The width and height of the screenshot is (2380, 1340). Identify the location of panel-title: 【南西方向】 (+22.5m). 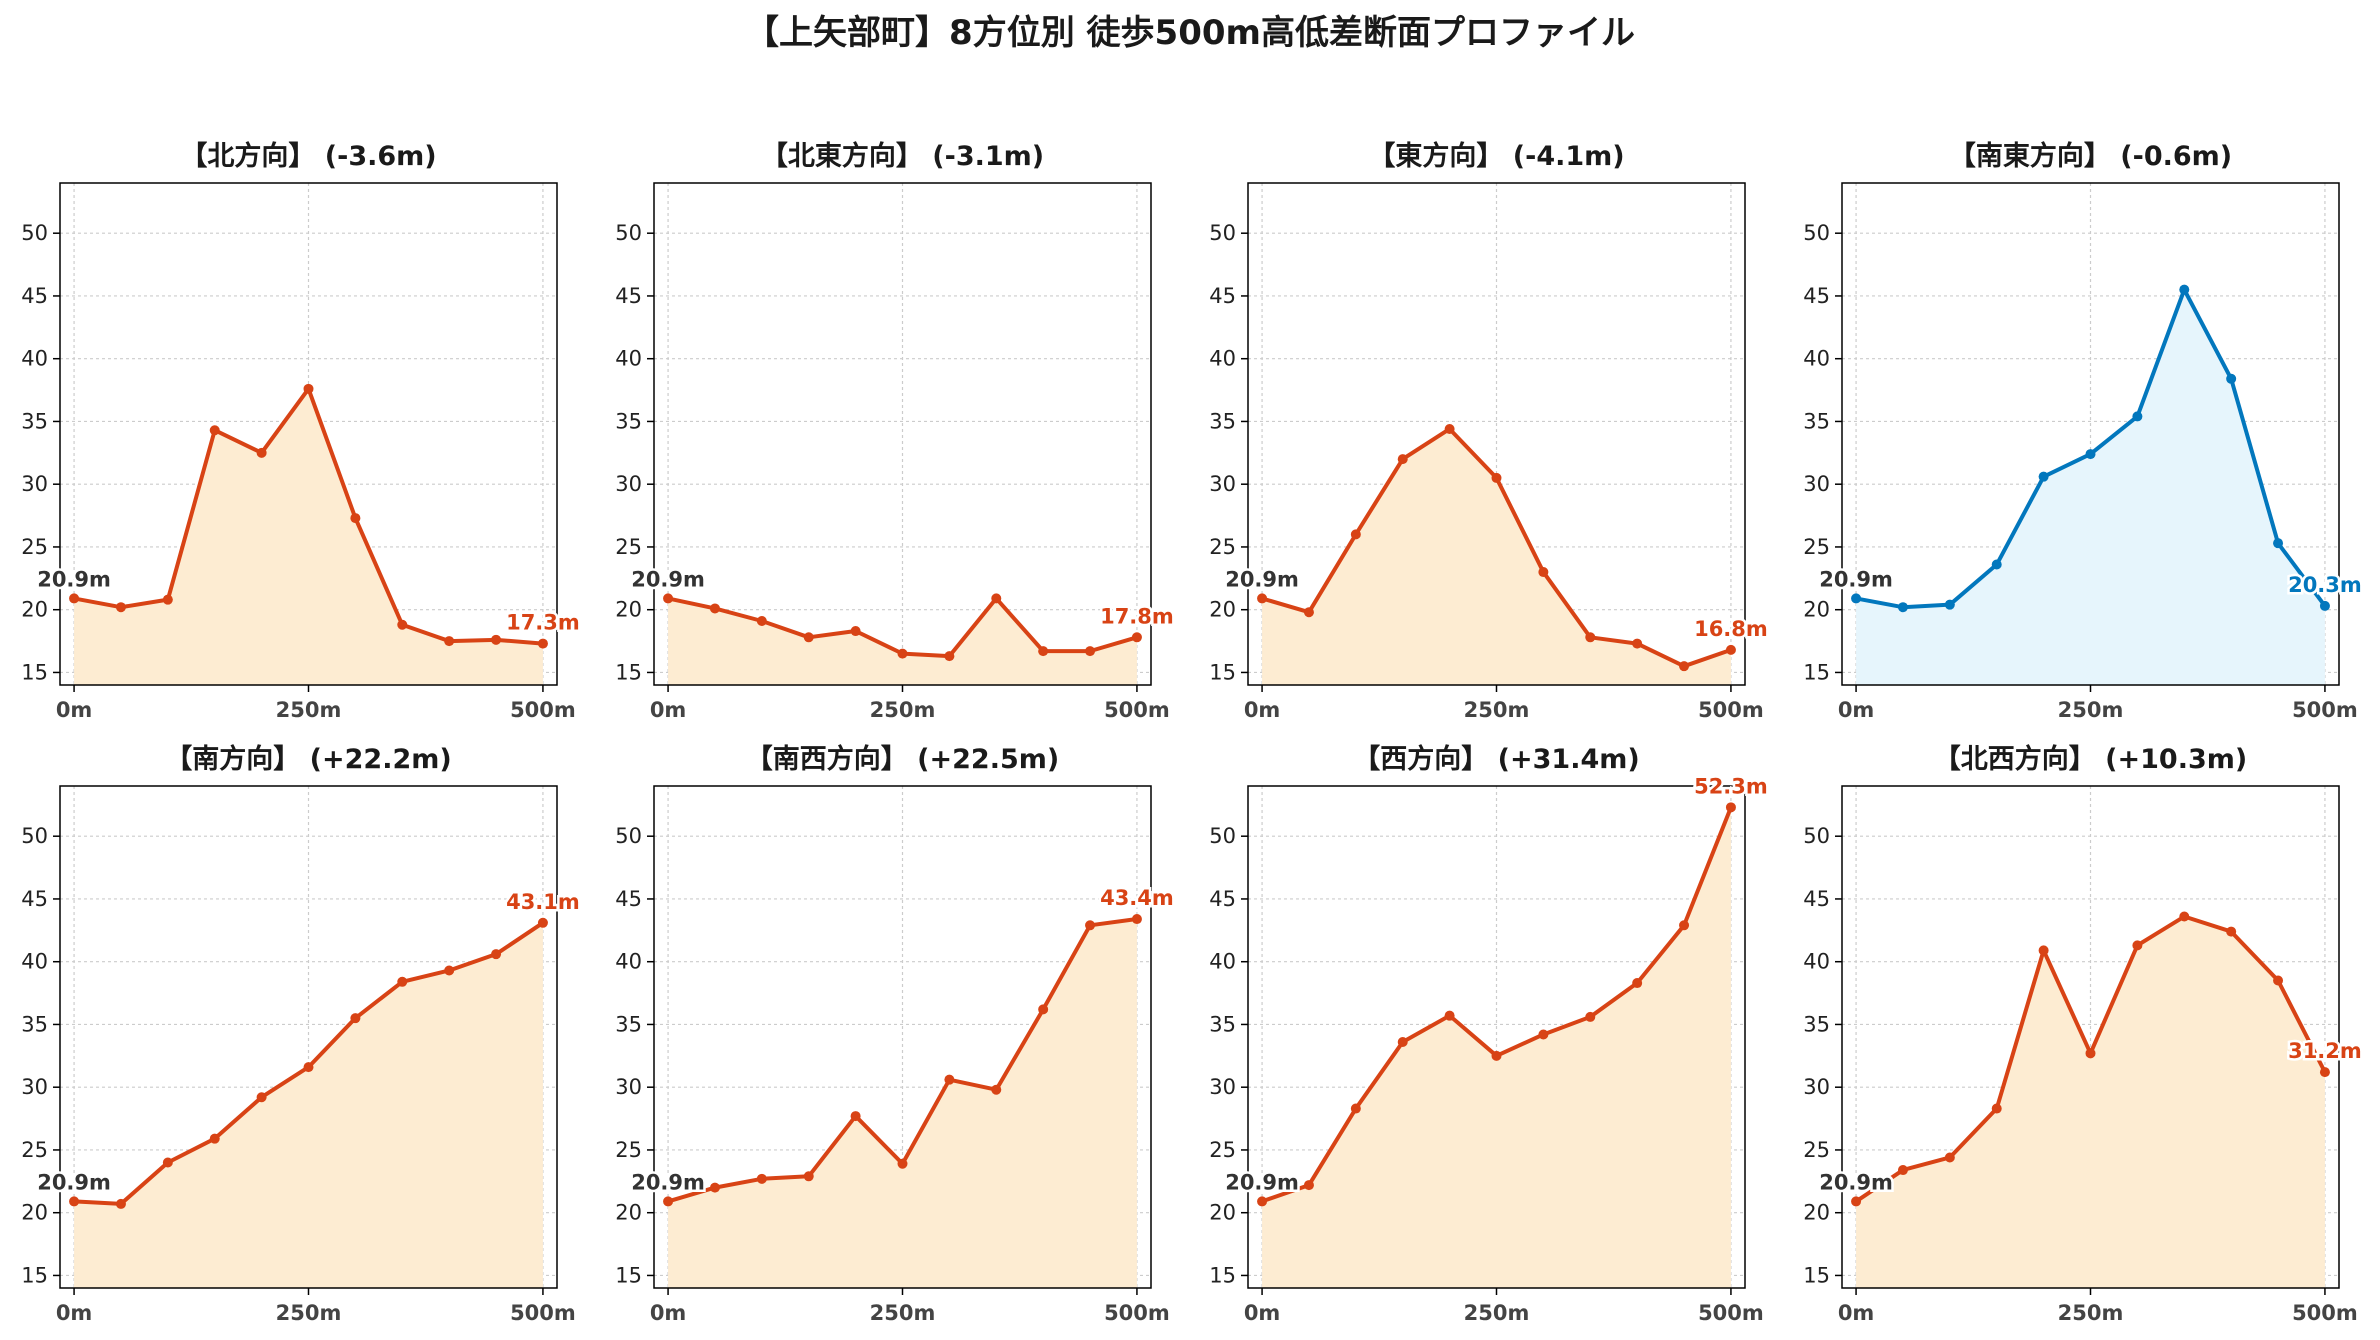
(902, 759).